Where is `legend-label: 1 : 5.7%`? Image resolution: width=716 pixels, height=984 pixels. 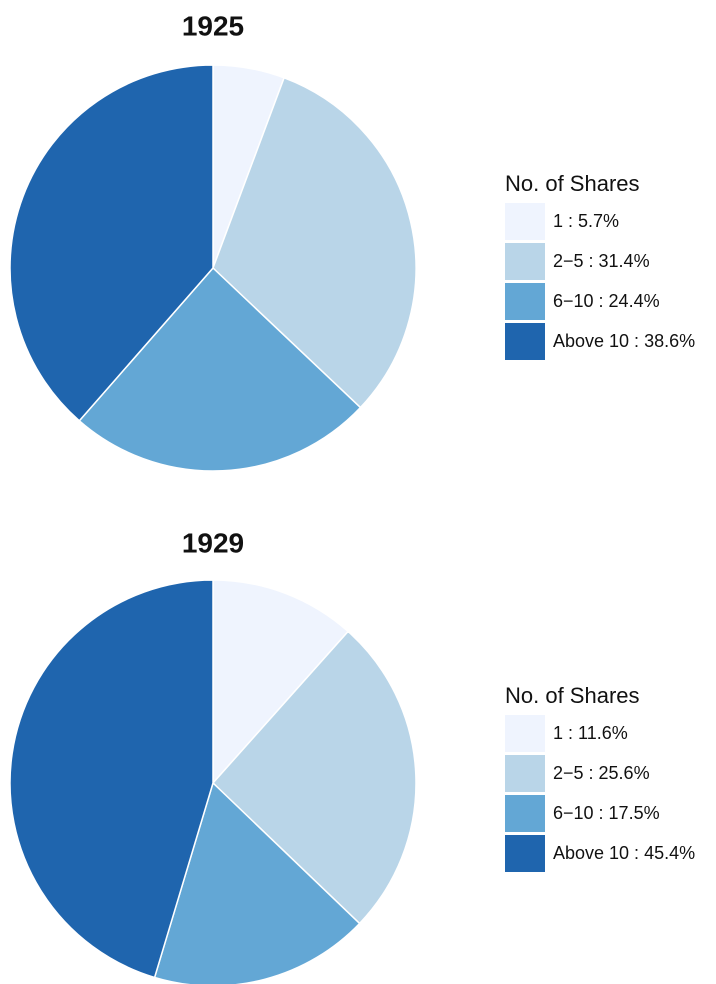
legend-label: 1 : 5.7% is located at coordinates (586, 221).